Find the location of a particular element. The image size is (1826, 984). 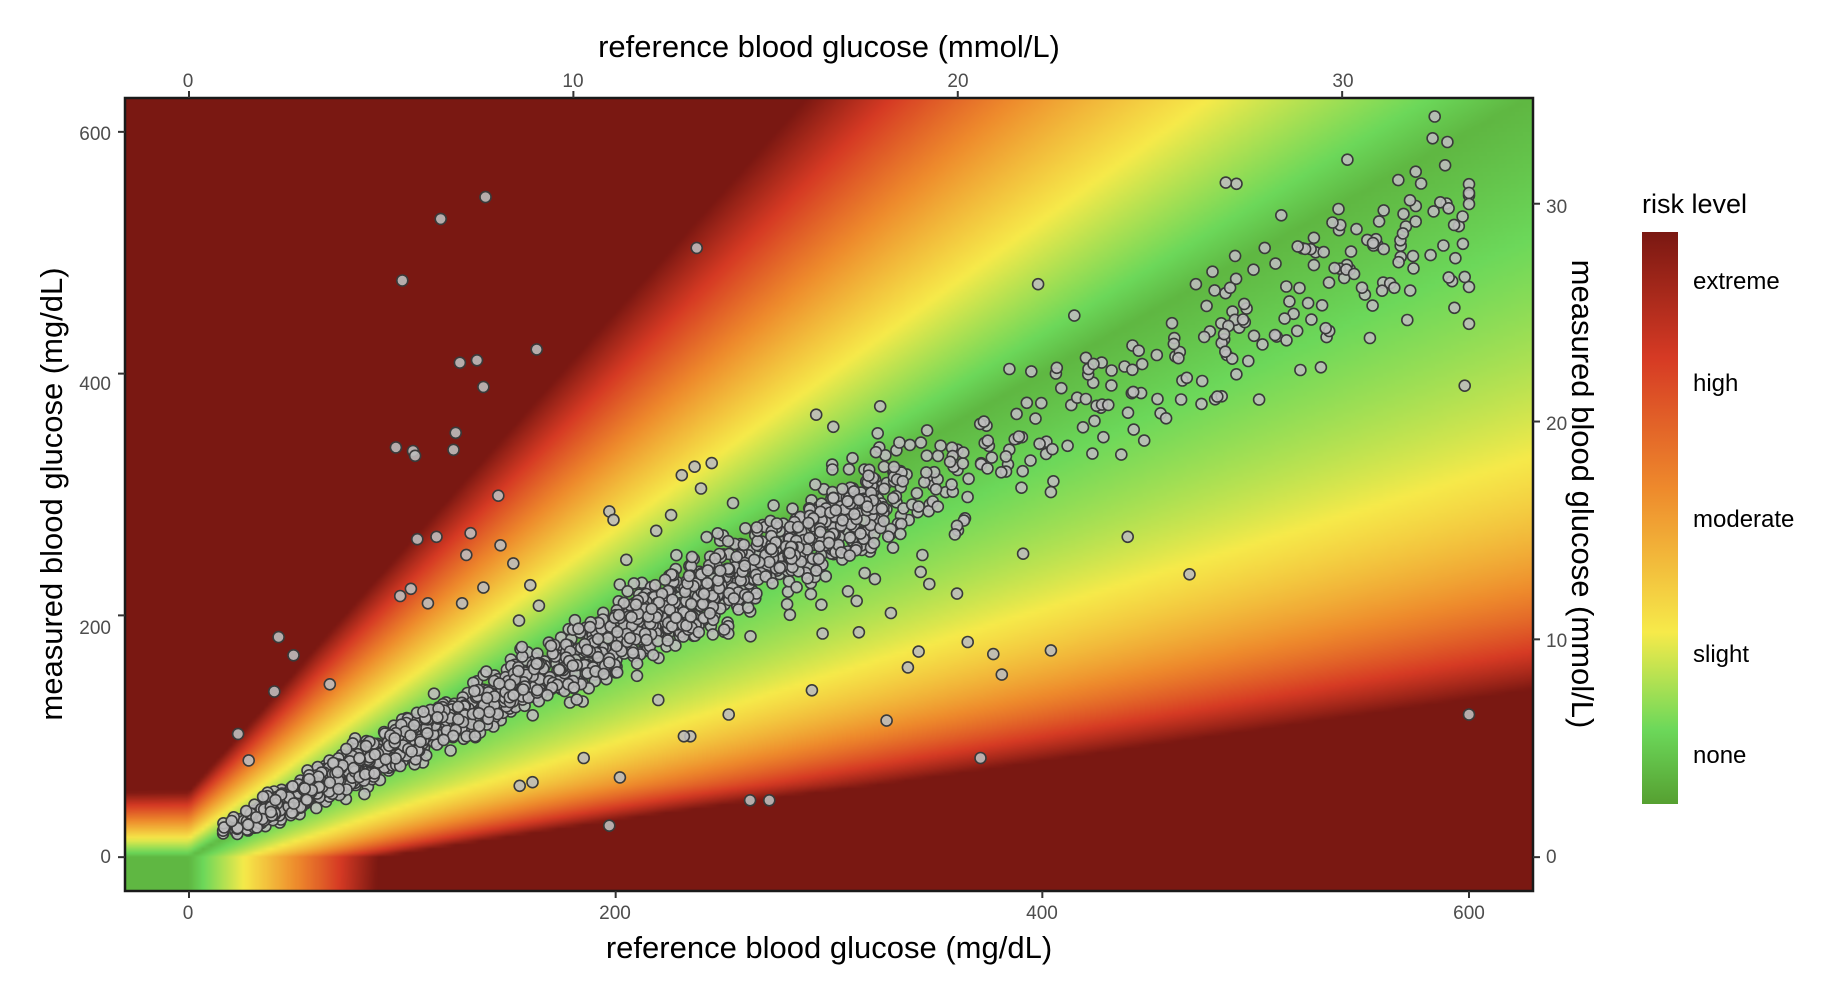

x2-tick-label: 0 is located at coordinates (188, 81).